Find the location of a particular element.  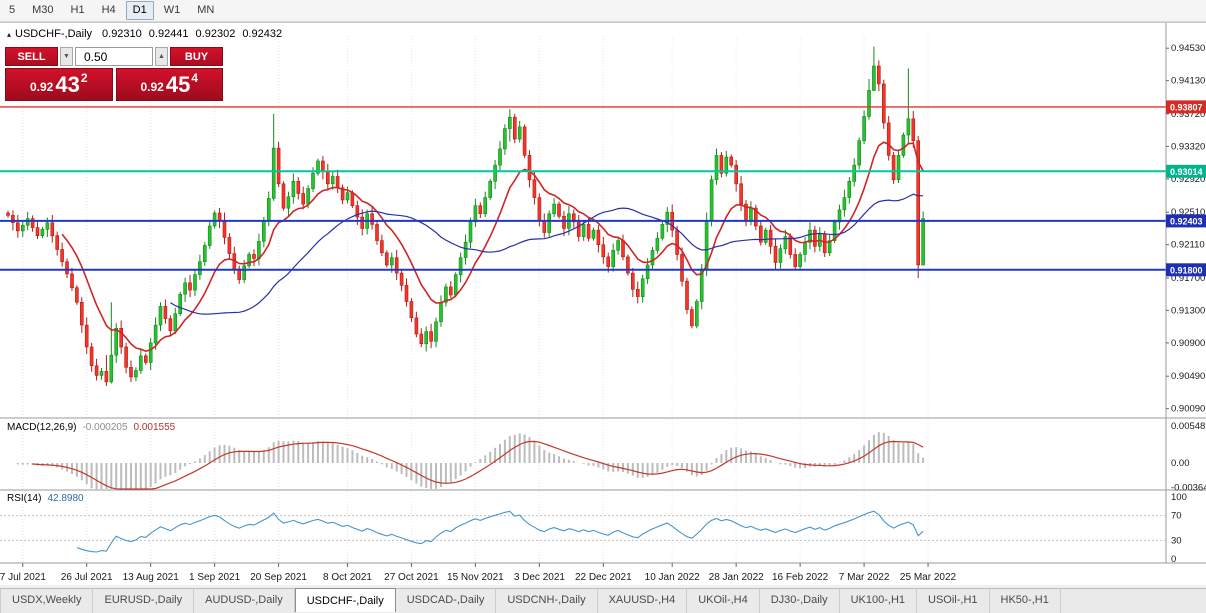

rsi-name: RSI(14) is located at coordinates (24, 498).